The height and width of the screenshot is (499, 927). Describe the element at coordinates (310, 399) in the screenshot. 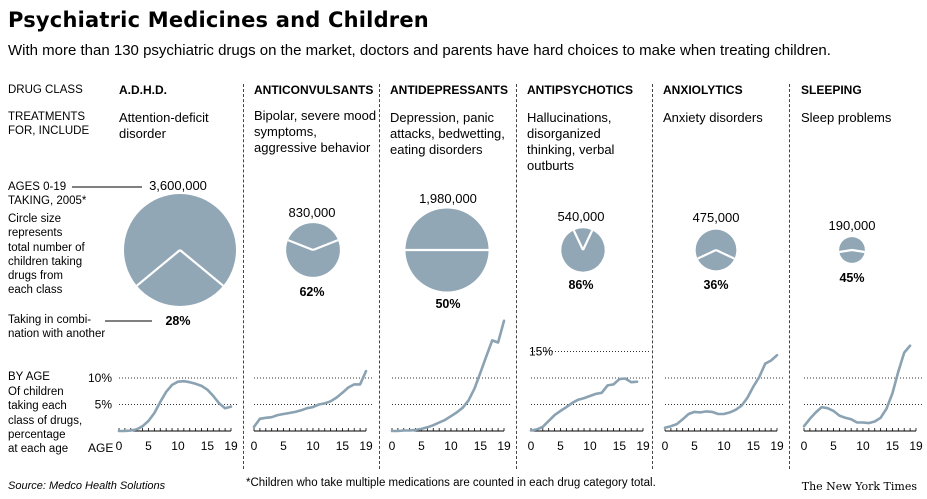

I see `by-age-line-anticonvulsants` at that location.